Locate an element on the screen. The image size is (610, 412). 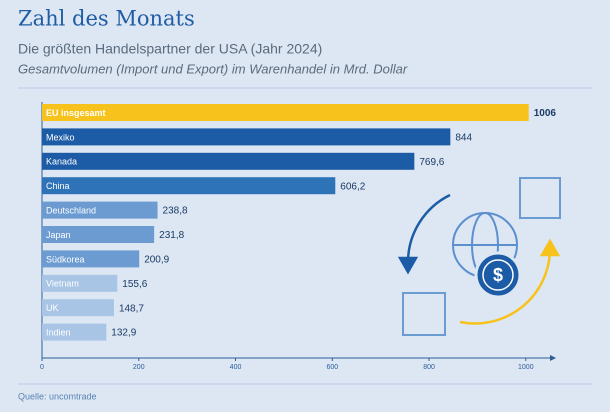
category-label: Japan is located at coordinates (58, 235).